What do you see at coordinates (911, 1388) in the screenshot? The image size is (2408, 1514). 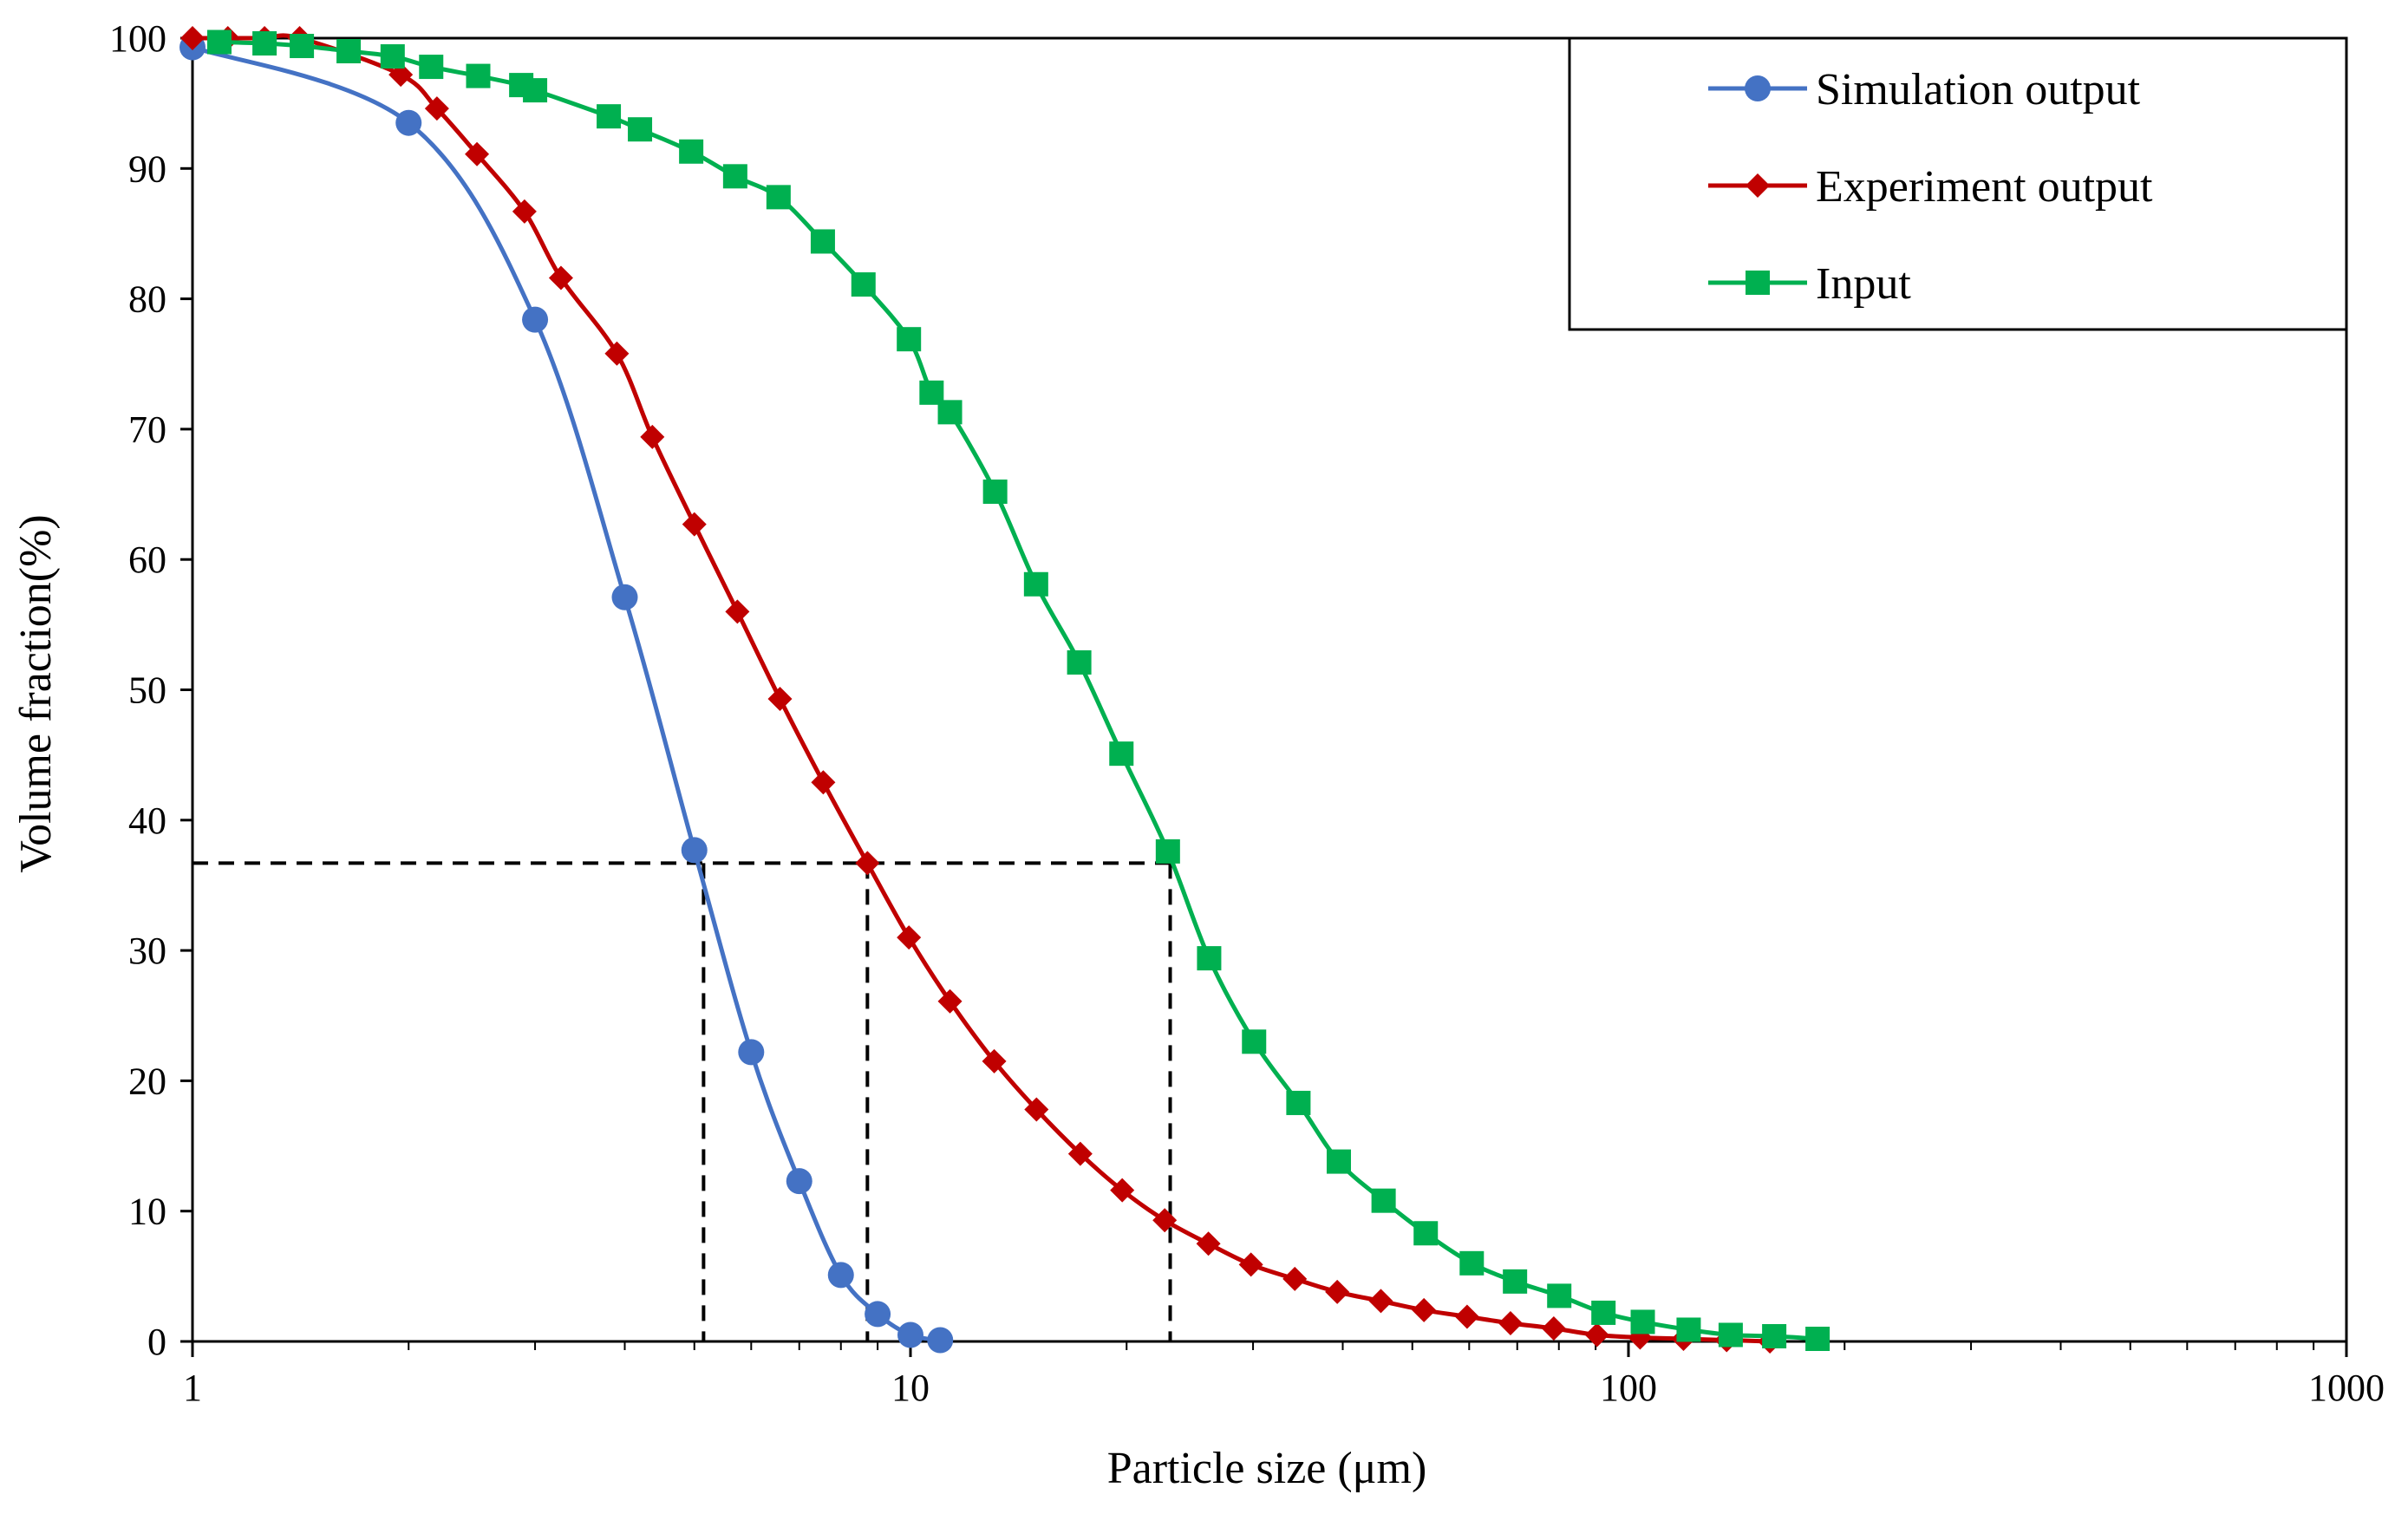 I see `x-tick-label: 10` at bounding box center [911, 1388].